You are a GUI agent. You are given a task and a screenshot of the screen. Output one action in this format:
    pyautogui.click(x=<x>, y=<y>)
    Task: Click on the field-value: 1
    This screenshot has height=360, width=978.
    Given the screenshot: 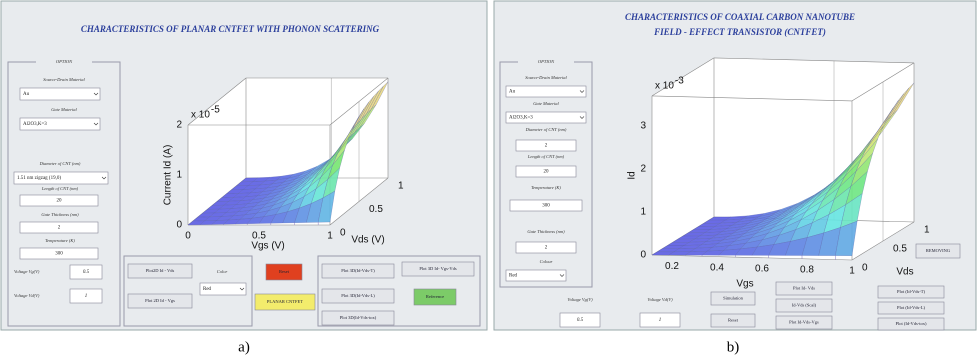 What is the action you would take?
    pyautogui.click(x=660, y=320)
    